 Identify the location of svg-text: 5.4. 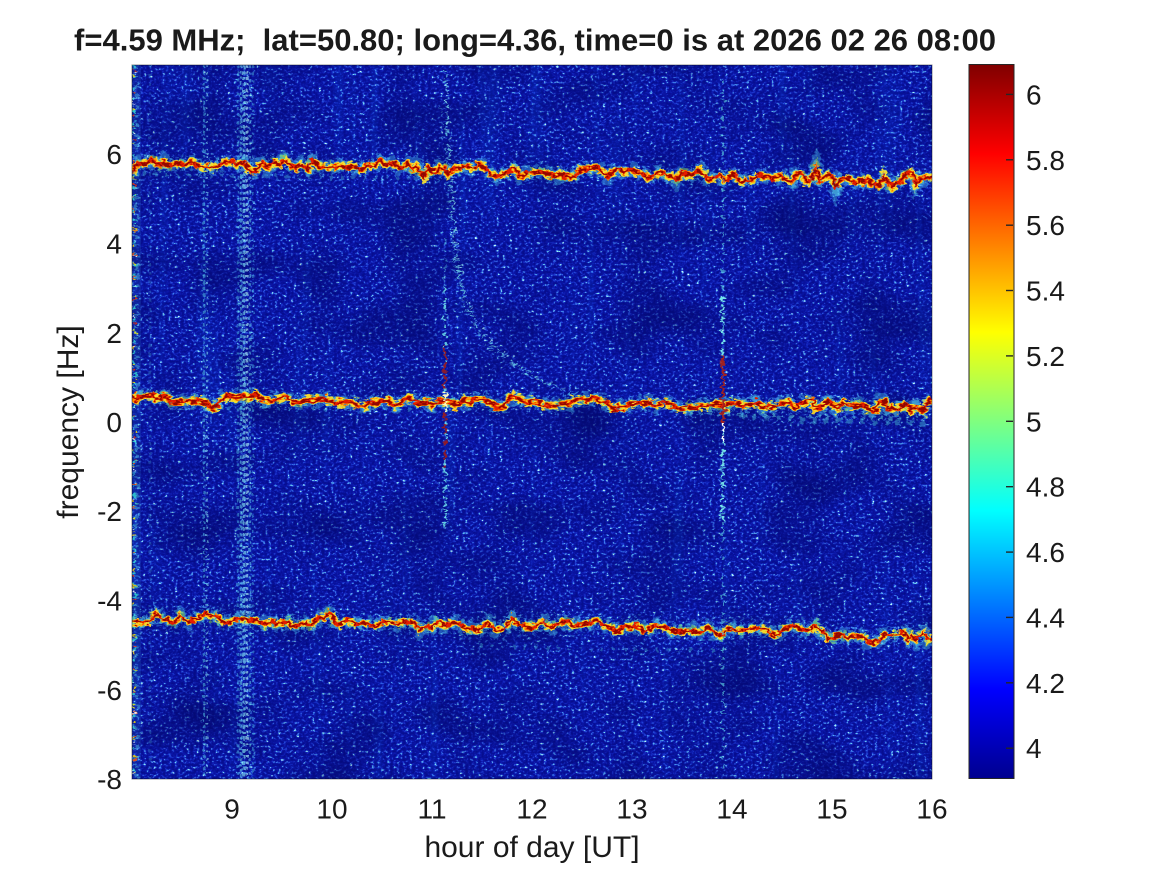
(1045, 291).